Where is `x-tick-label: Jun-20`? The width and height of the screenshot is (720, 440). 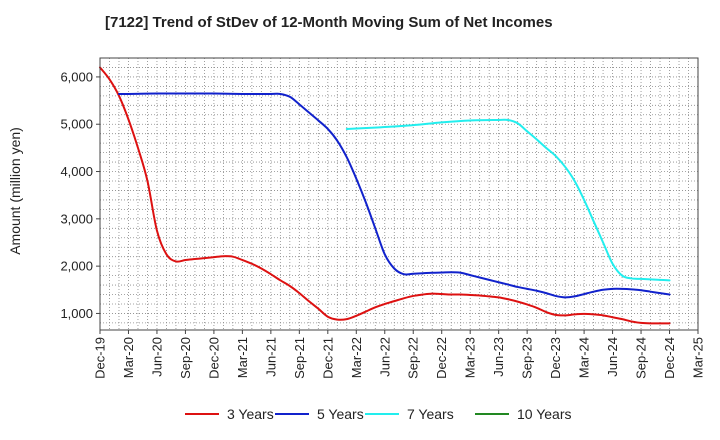
x-tick-label: Jun-20 is located at coordinates (156, 357).